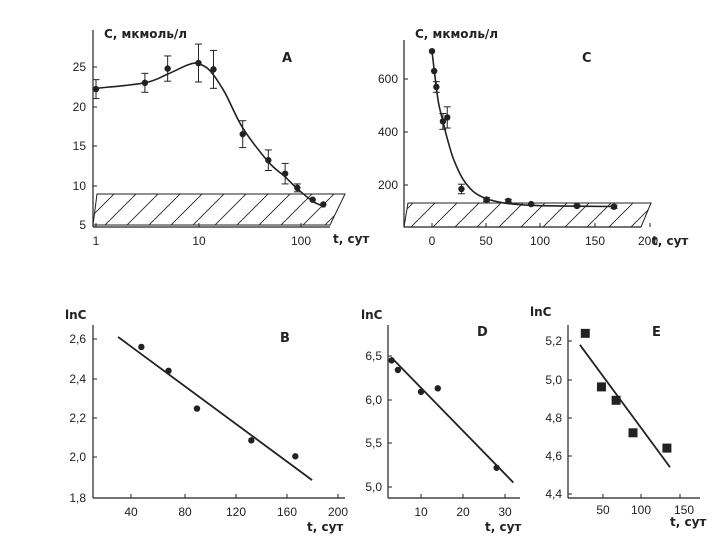  I want to click on panel-d-ytick: 6,0, so click(373, 400).